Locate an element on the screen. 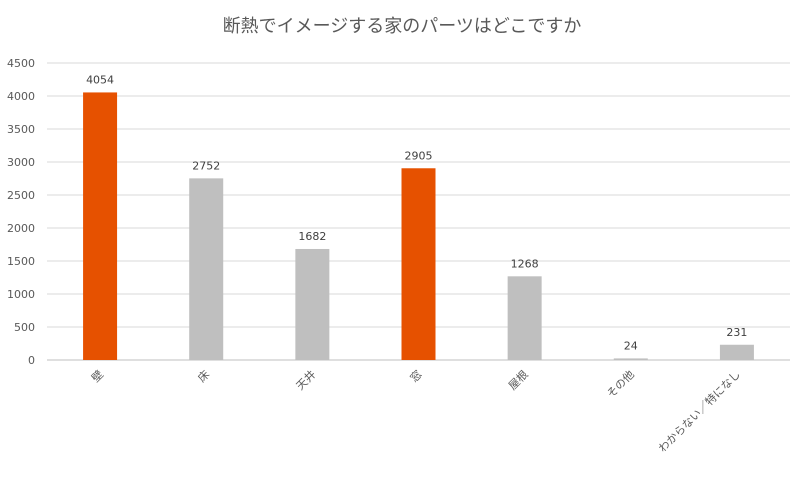  data-label: 231 is located at coordinates (736, 332).